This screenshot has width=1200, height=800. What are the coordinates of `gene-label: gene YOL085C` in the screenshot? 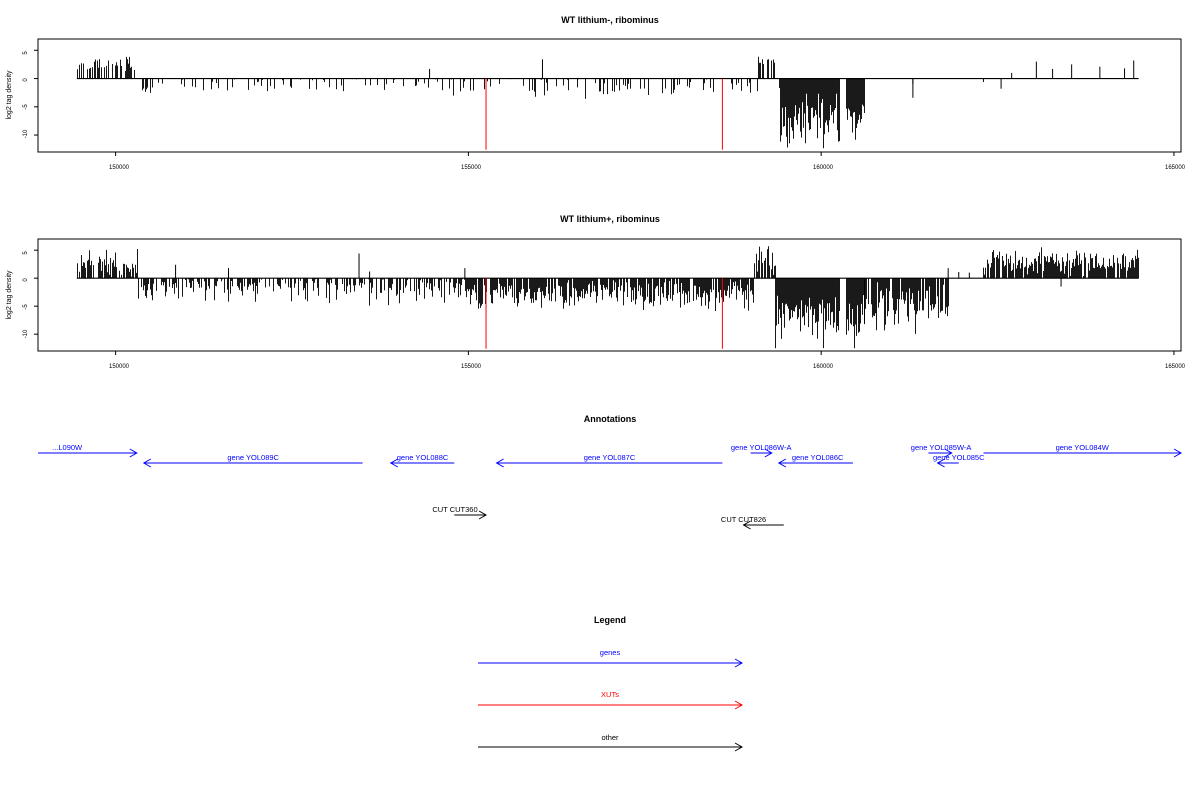 It's located at (959, 457).